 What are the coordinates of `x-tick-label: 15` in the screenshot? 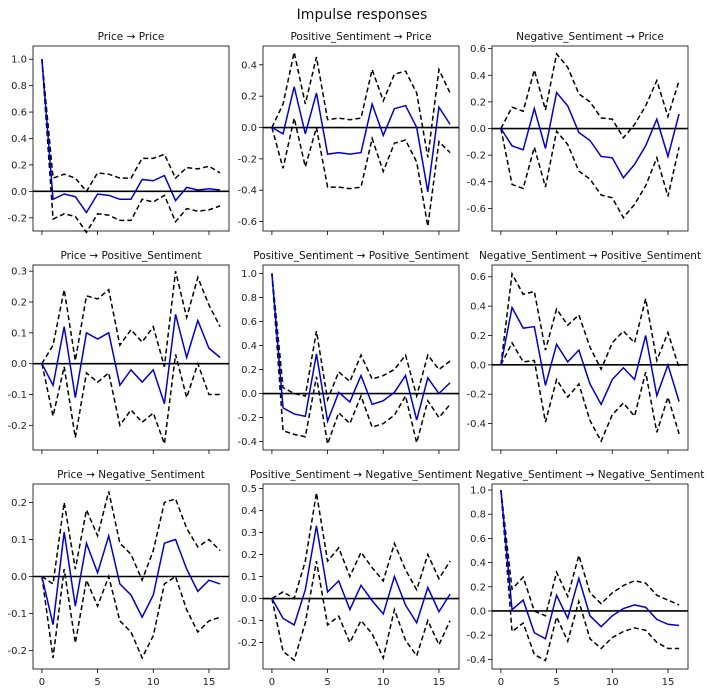 It's located at (209, 682).